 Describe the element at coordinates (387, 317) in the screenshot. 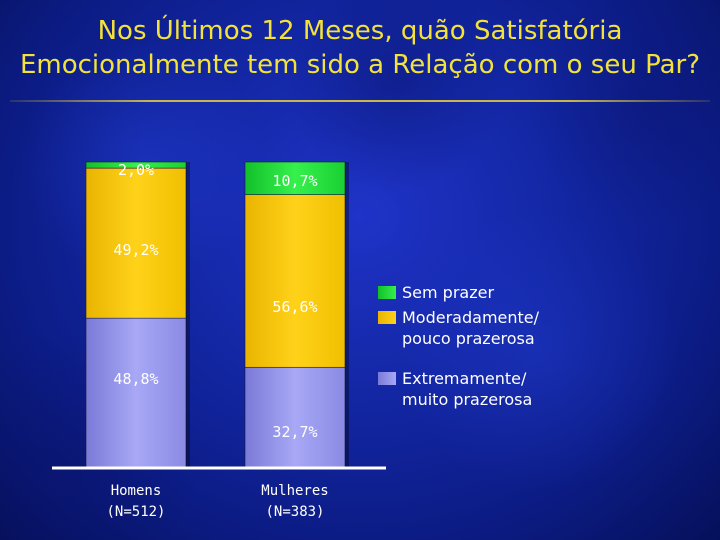

I see `legend-swatch-moderadamente` at that location.